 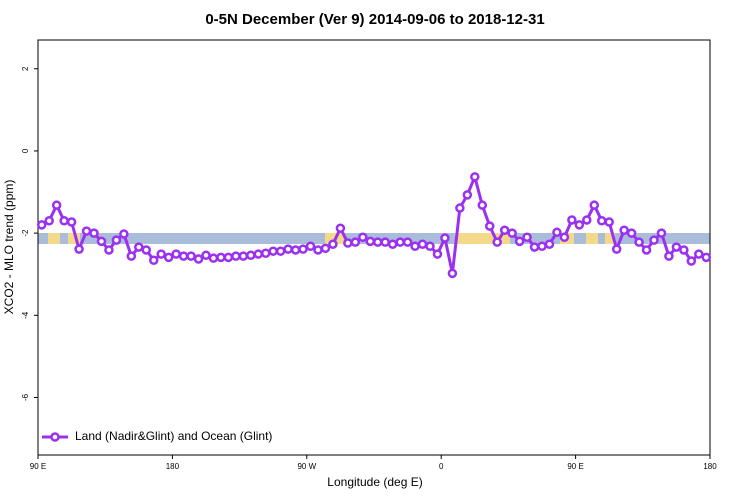 What do you see at coordinates (306, 466) in the screenshot?
I see `x-tick-label: 90 W` at bounding box center [306, 466].